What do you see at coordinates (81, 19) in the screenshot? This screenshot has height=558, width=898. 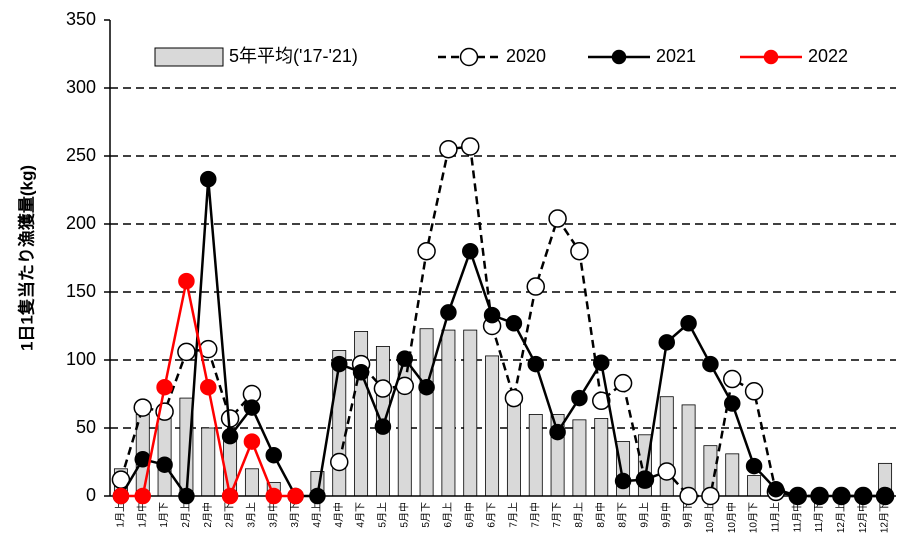 I see `y-tick-label: 350` at bounding box center [81, 19].